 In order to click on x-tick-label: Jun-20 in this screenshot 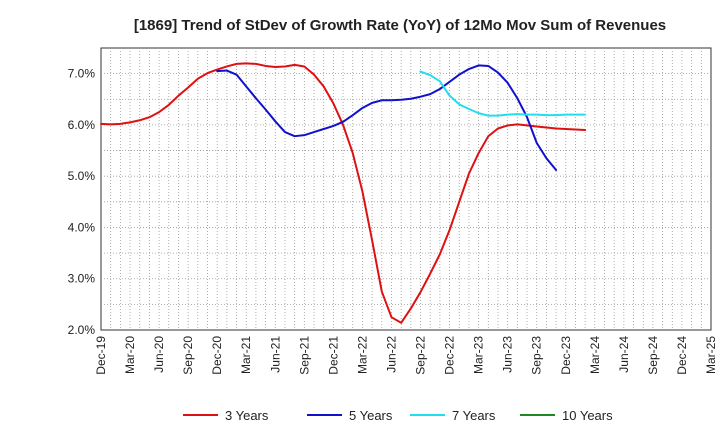, I will do `click(159, 354)`.